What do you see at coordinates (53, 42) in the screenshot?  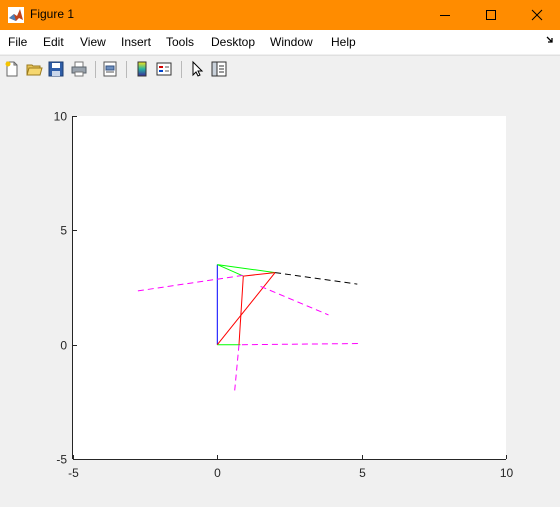 I see `menu-edit: Edit` at bounding box center [53, 42].